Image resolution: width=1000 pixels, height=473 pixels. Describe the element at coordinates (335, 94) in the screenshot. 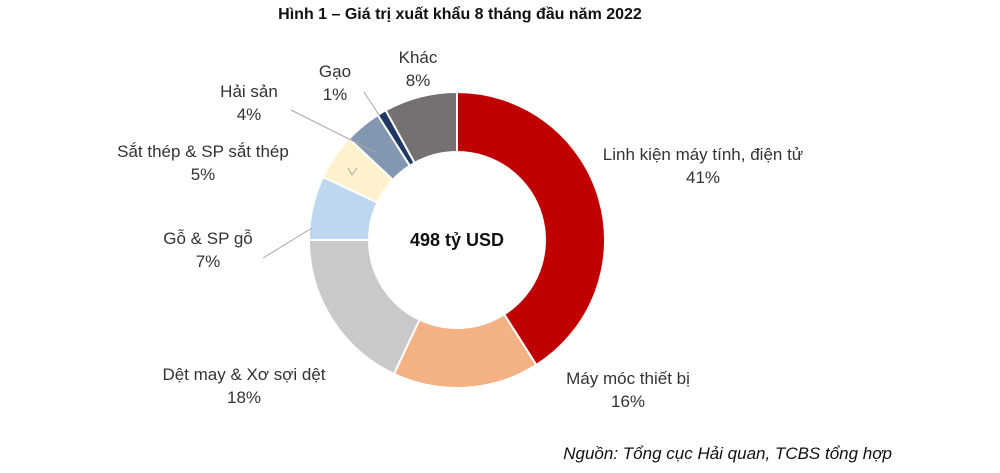

I see `slice-value-gao: 1%` at that location.